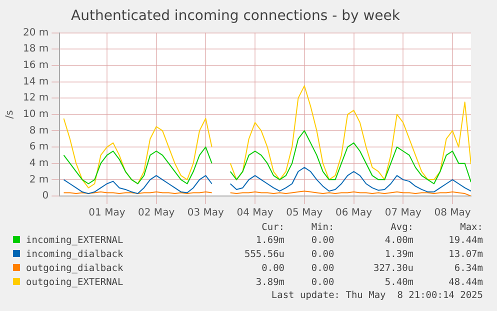 This screenshot has height=311, width=497. I want to click on y-tick-label: 12 m, so click(35, 98).